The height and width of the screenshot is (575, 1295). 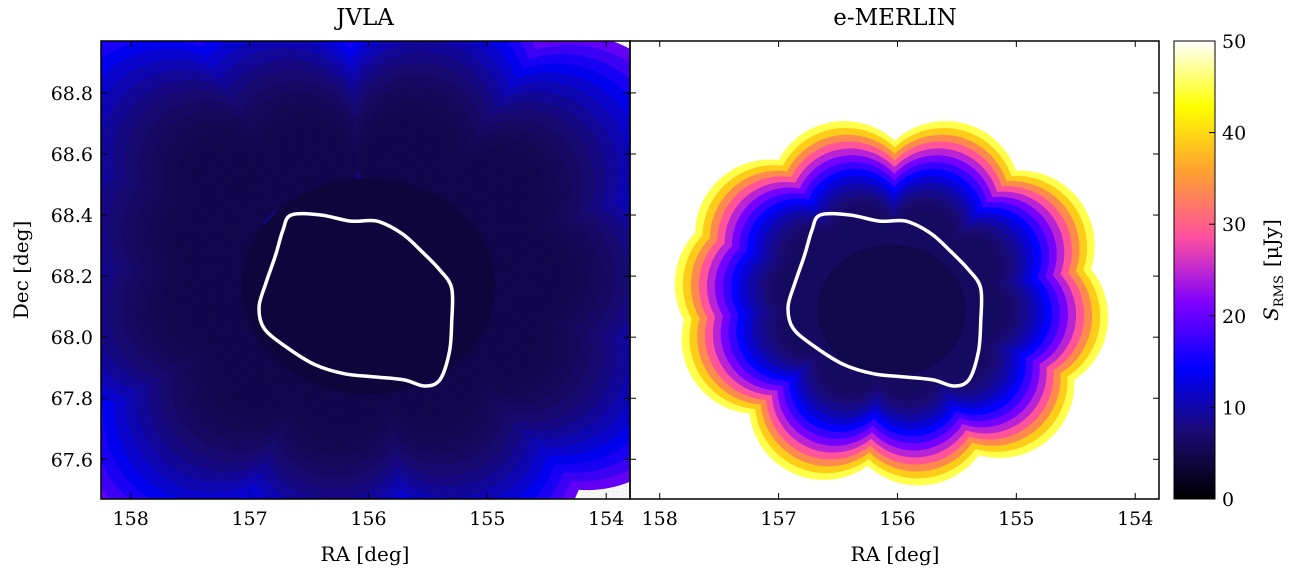 I want to click on colorbar-gradient, so click(x=1194, y=270).